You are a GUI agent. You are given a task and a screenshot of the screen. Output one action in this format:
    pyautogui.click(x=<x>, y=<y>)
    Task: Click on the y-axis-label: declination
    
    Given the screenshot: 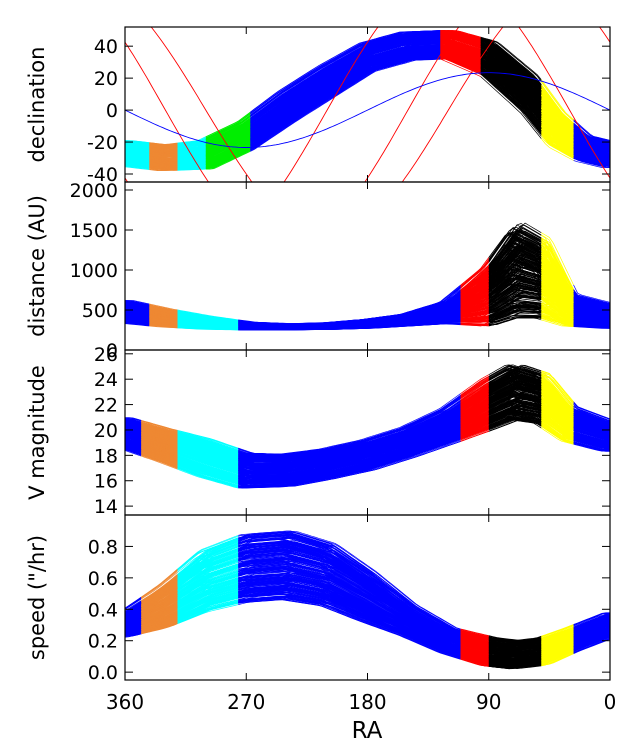 What is the action you would take?
    pyautogui.click(x=37, y=105)
    